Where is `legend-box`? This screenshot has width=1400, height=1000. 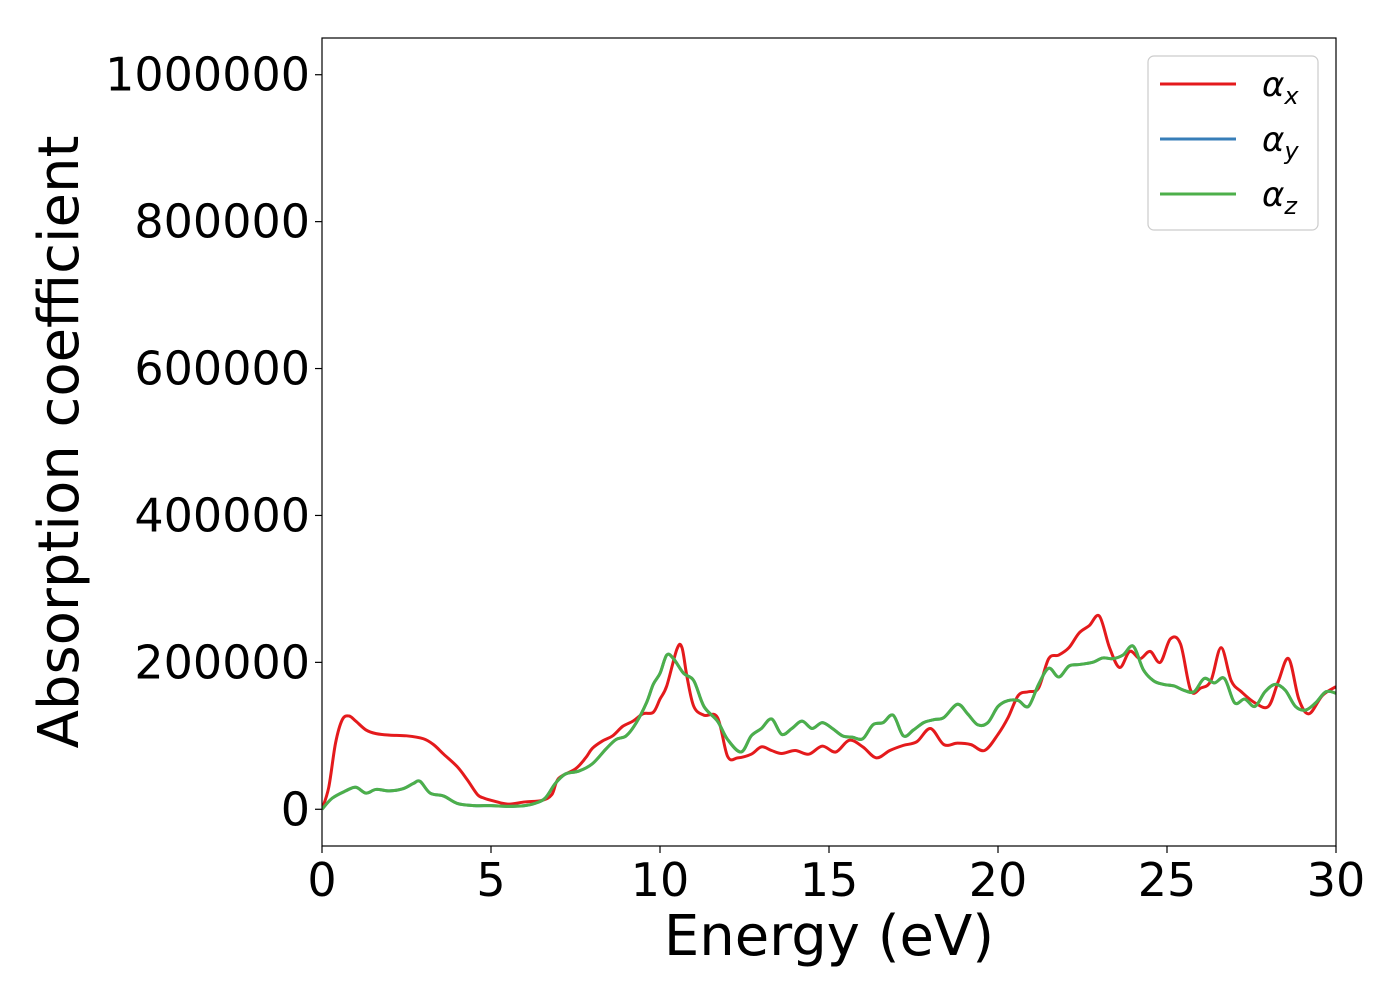 legend-box is located at coordinates (1233, 143).